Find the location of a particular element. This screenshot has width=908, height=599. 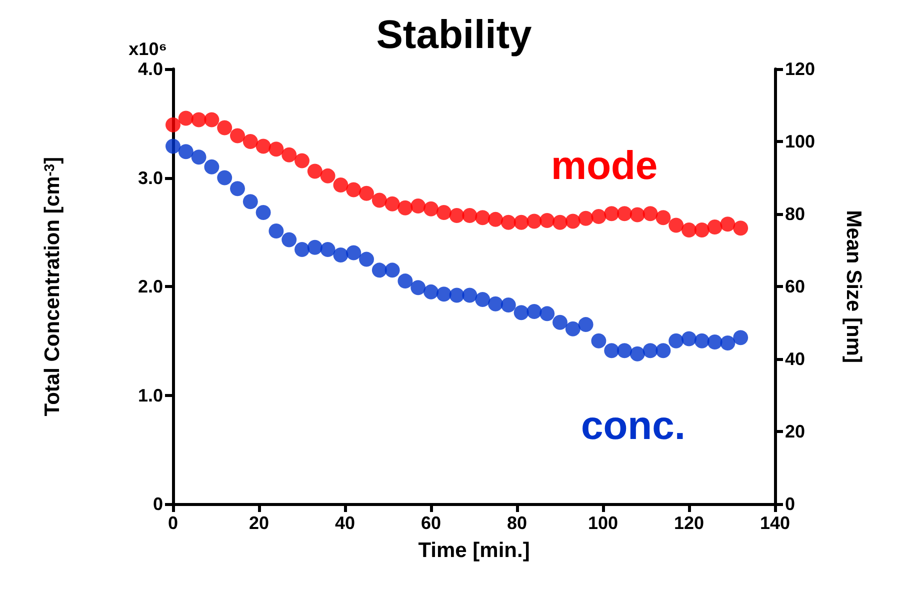

y2-axis-title: Mean Size [nm] is located at coordinates (853, 286).